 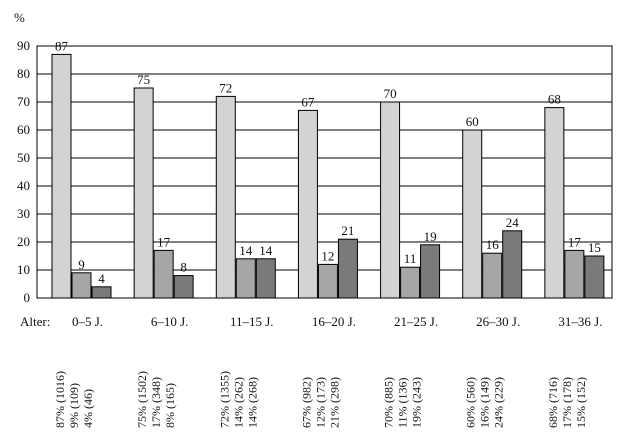 What do you see at coordinates (430, 236) in the screenshot?
I see `bar-value-label: 19` at bounding box center [430, 236].